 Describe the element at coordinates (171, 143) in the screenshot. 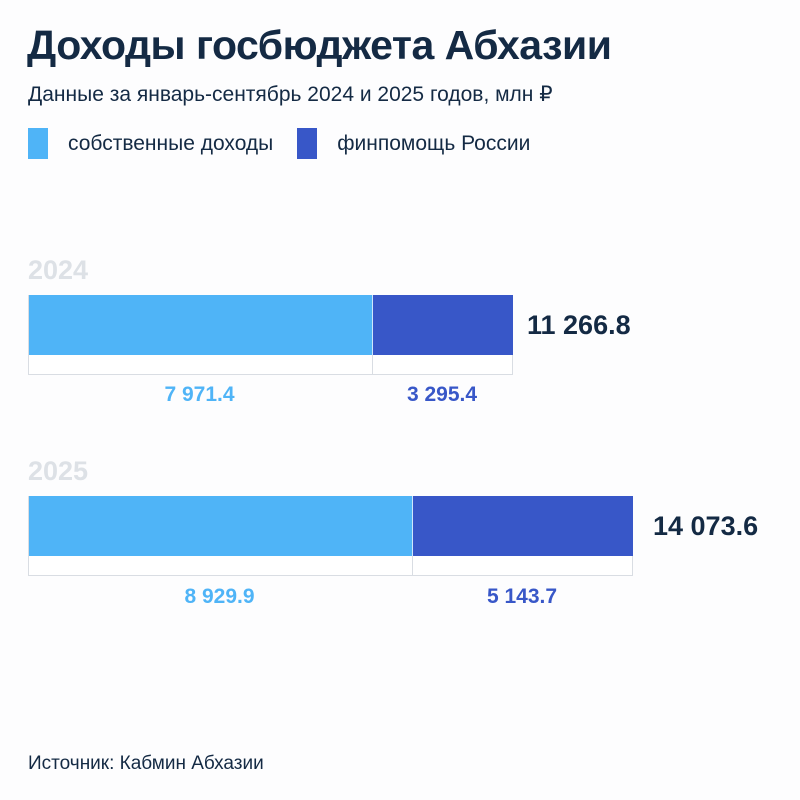

I see `legend-label: собственные доходы` at that location.